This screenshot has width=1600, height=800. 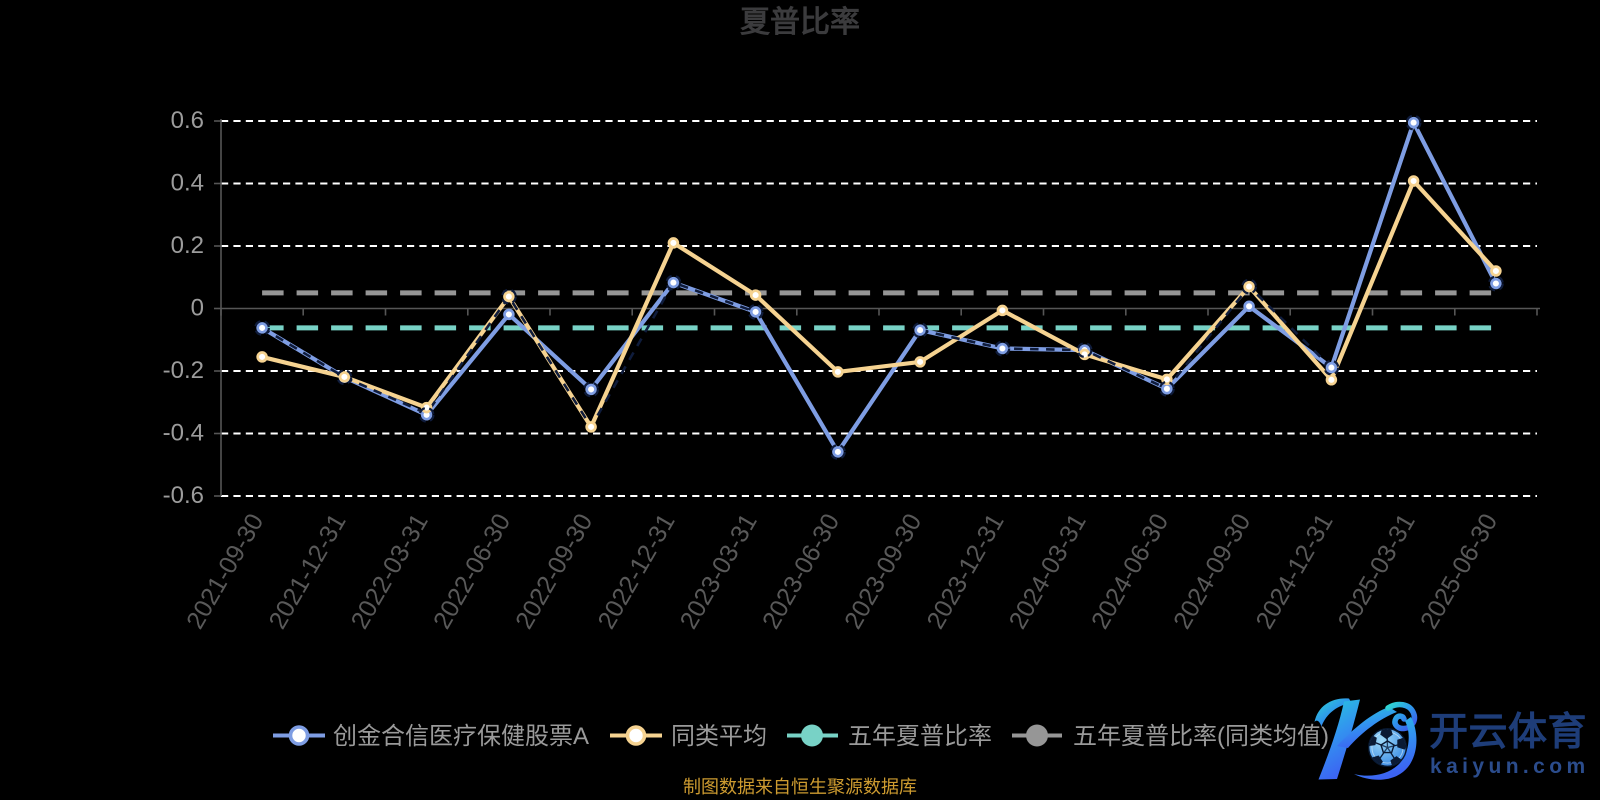 What do you see at coordinates (187, 245) in the screenshot?
I see `svg-text: 0.2` at bounding box center [187, 245].